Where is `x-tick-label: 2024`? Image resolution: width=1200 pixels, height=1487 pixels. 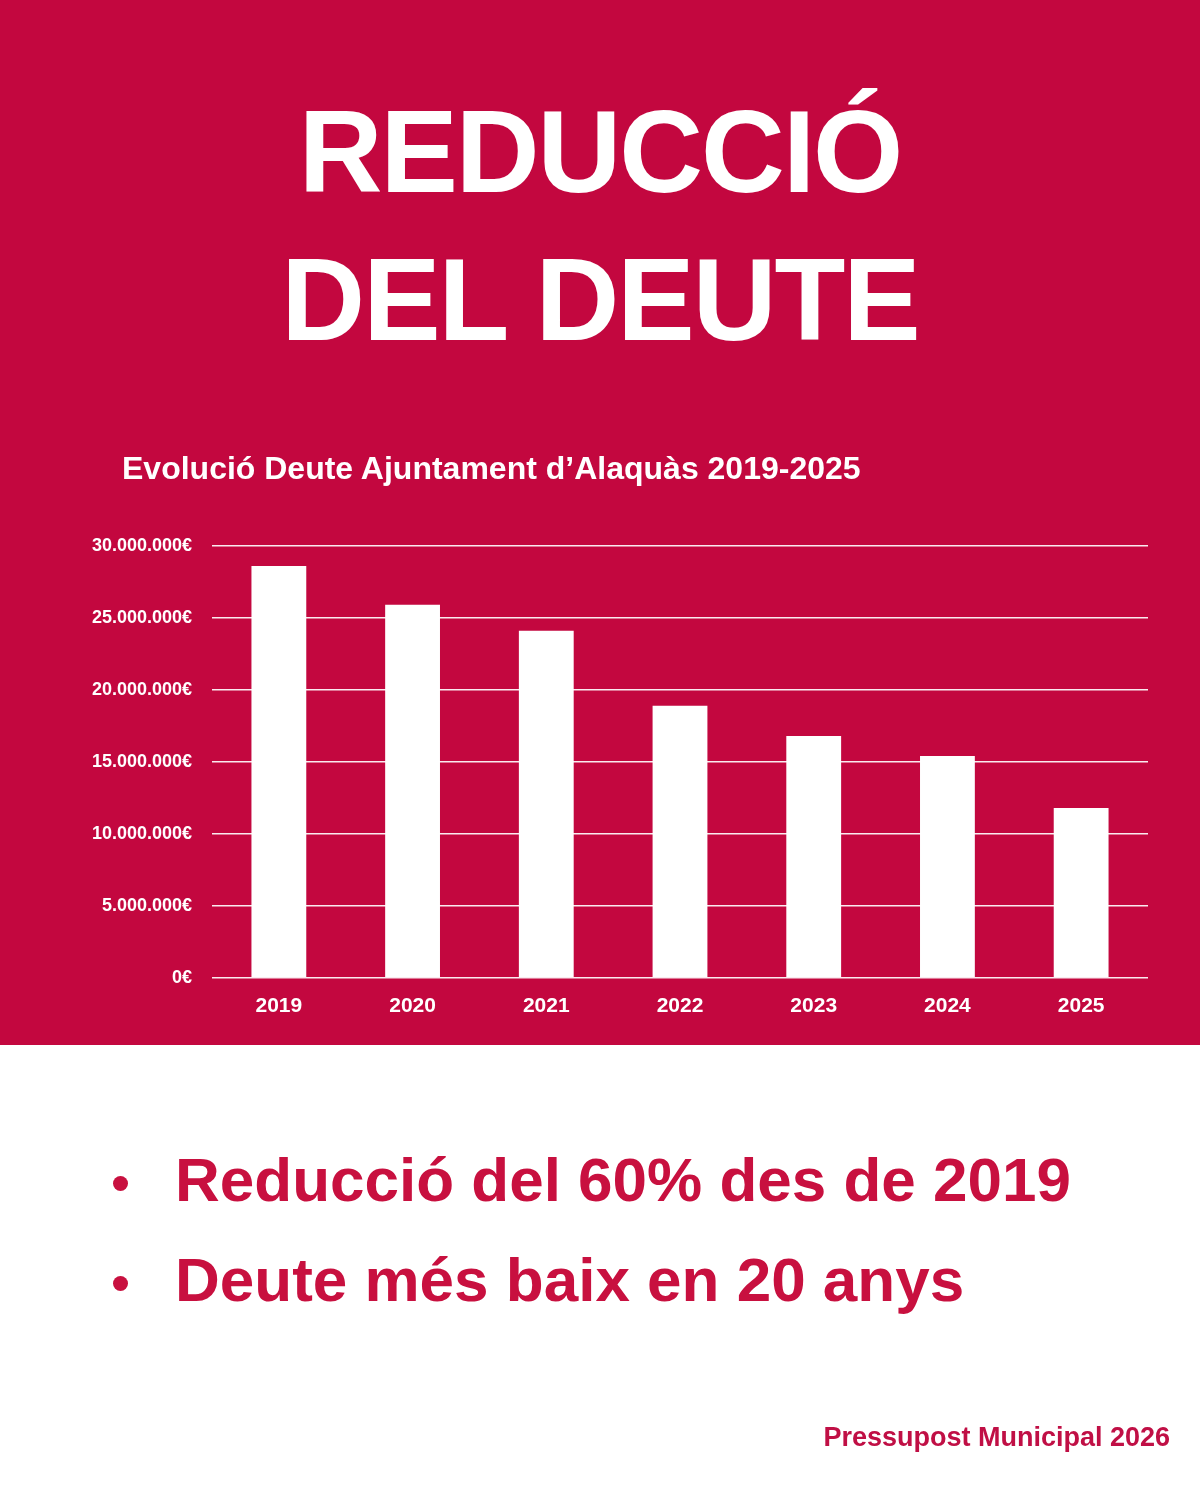 x-tick-label: 2024 is located at coordinates (948, 1005).